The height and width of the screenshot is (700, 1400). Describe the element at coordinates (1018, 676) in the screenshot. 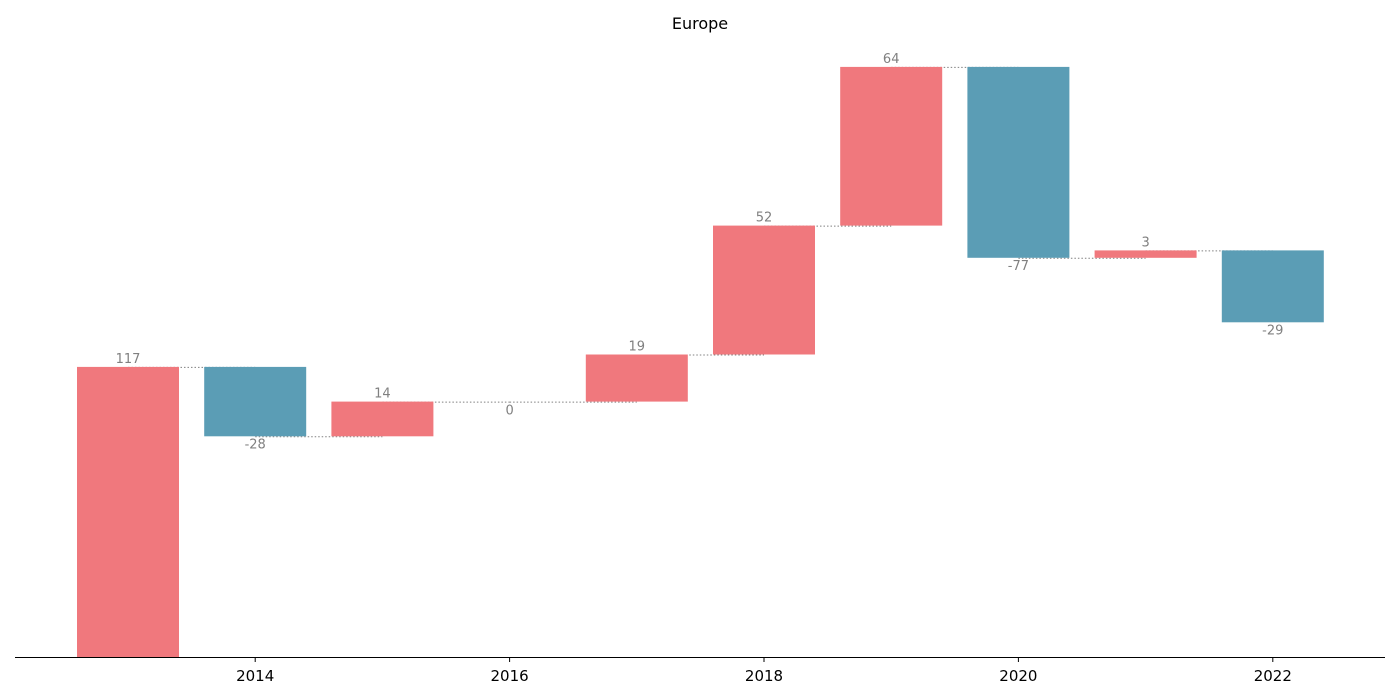

I see `x-tick-label-2020: 2020` at that location.